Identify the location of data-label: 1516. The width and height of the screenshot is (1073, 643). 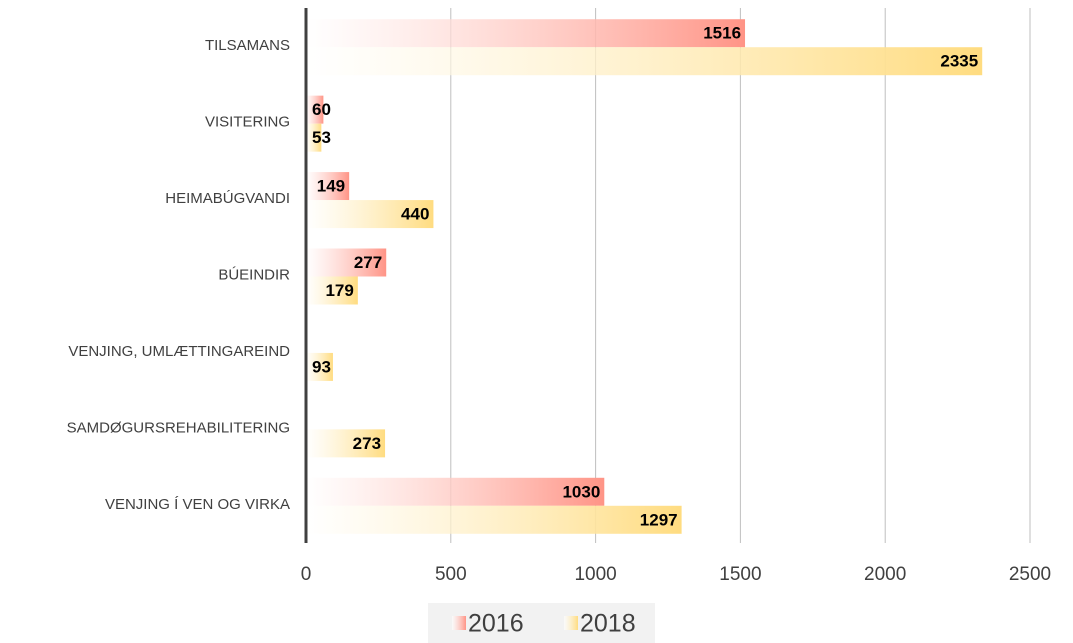
(722, 33).